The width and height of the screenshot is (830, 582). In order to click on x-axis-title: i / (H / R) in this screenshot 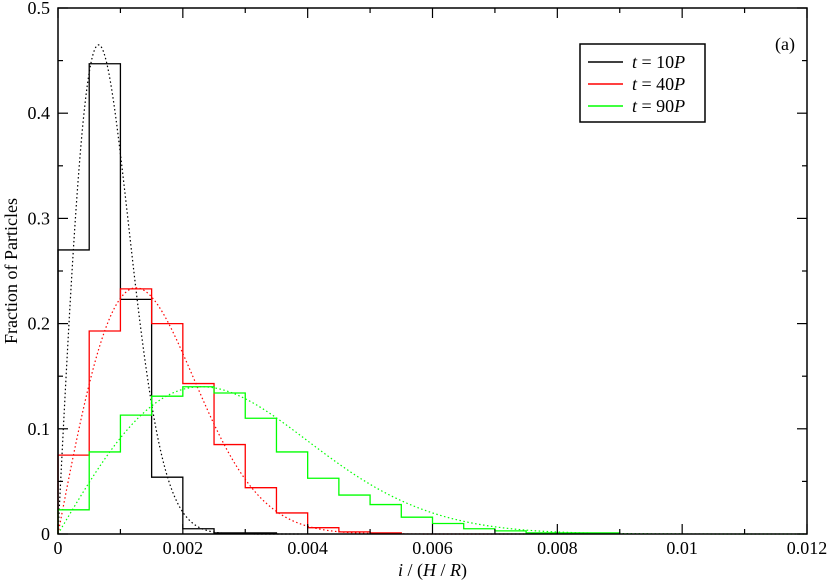, I will do `click(432, 570)`.